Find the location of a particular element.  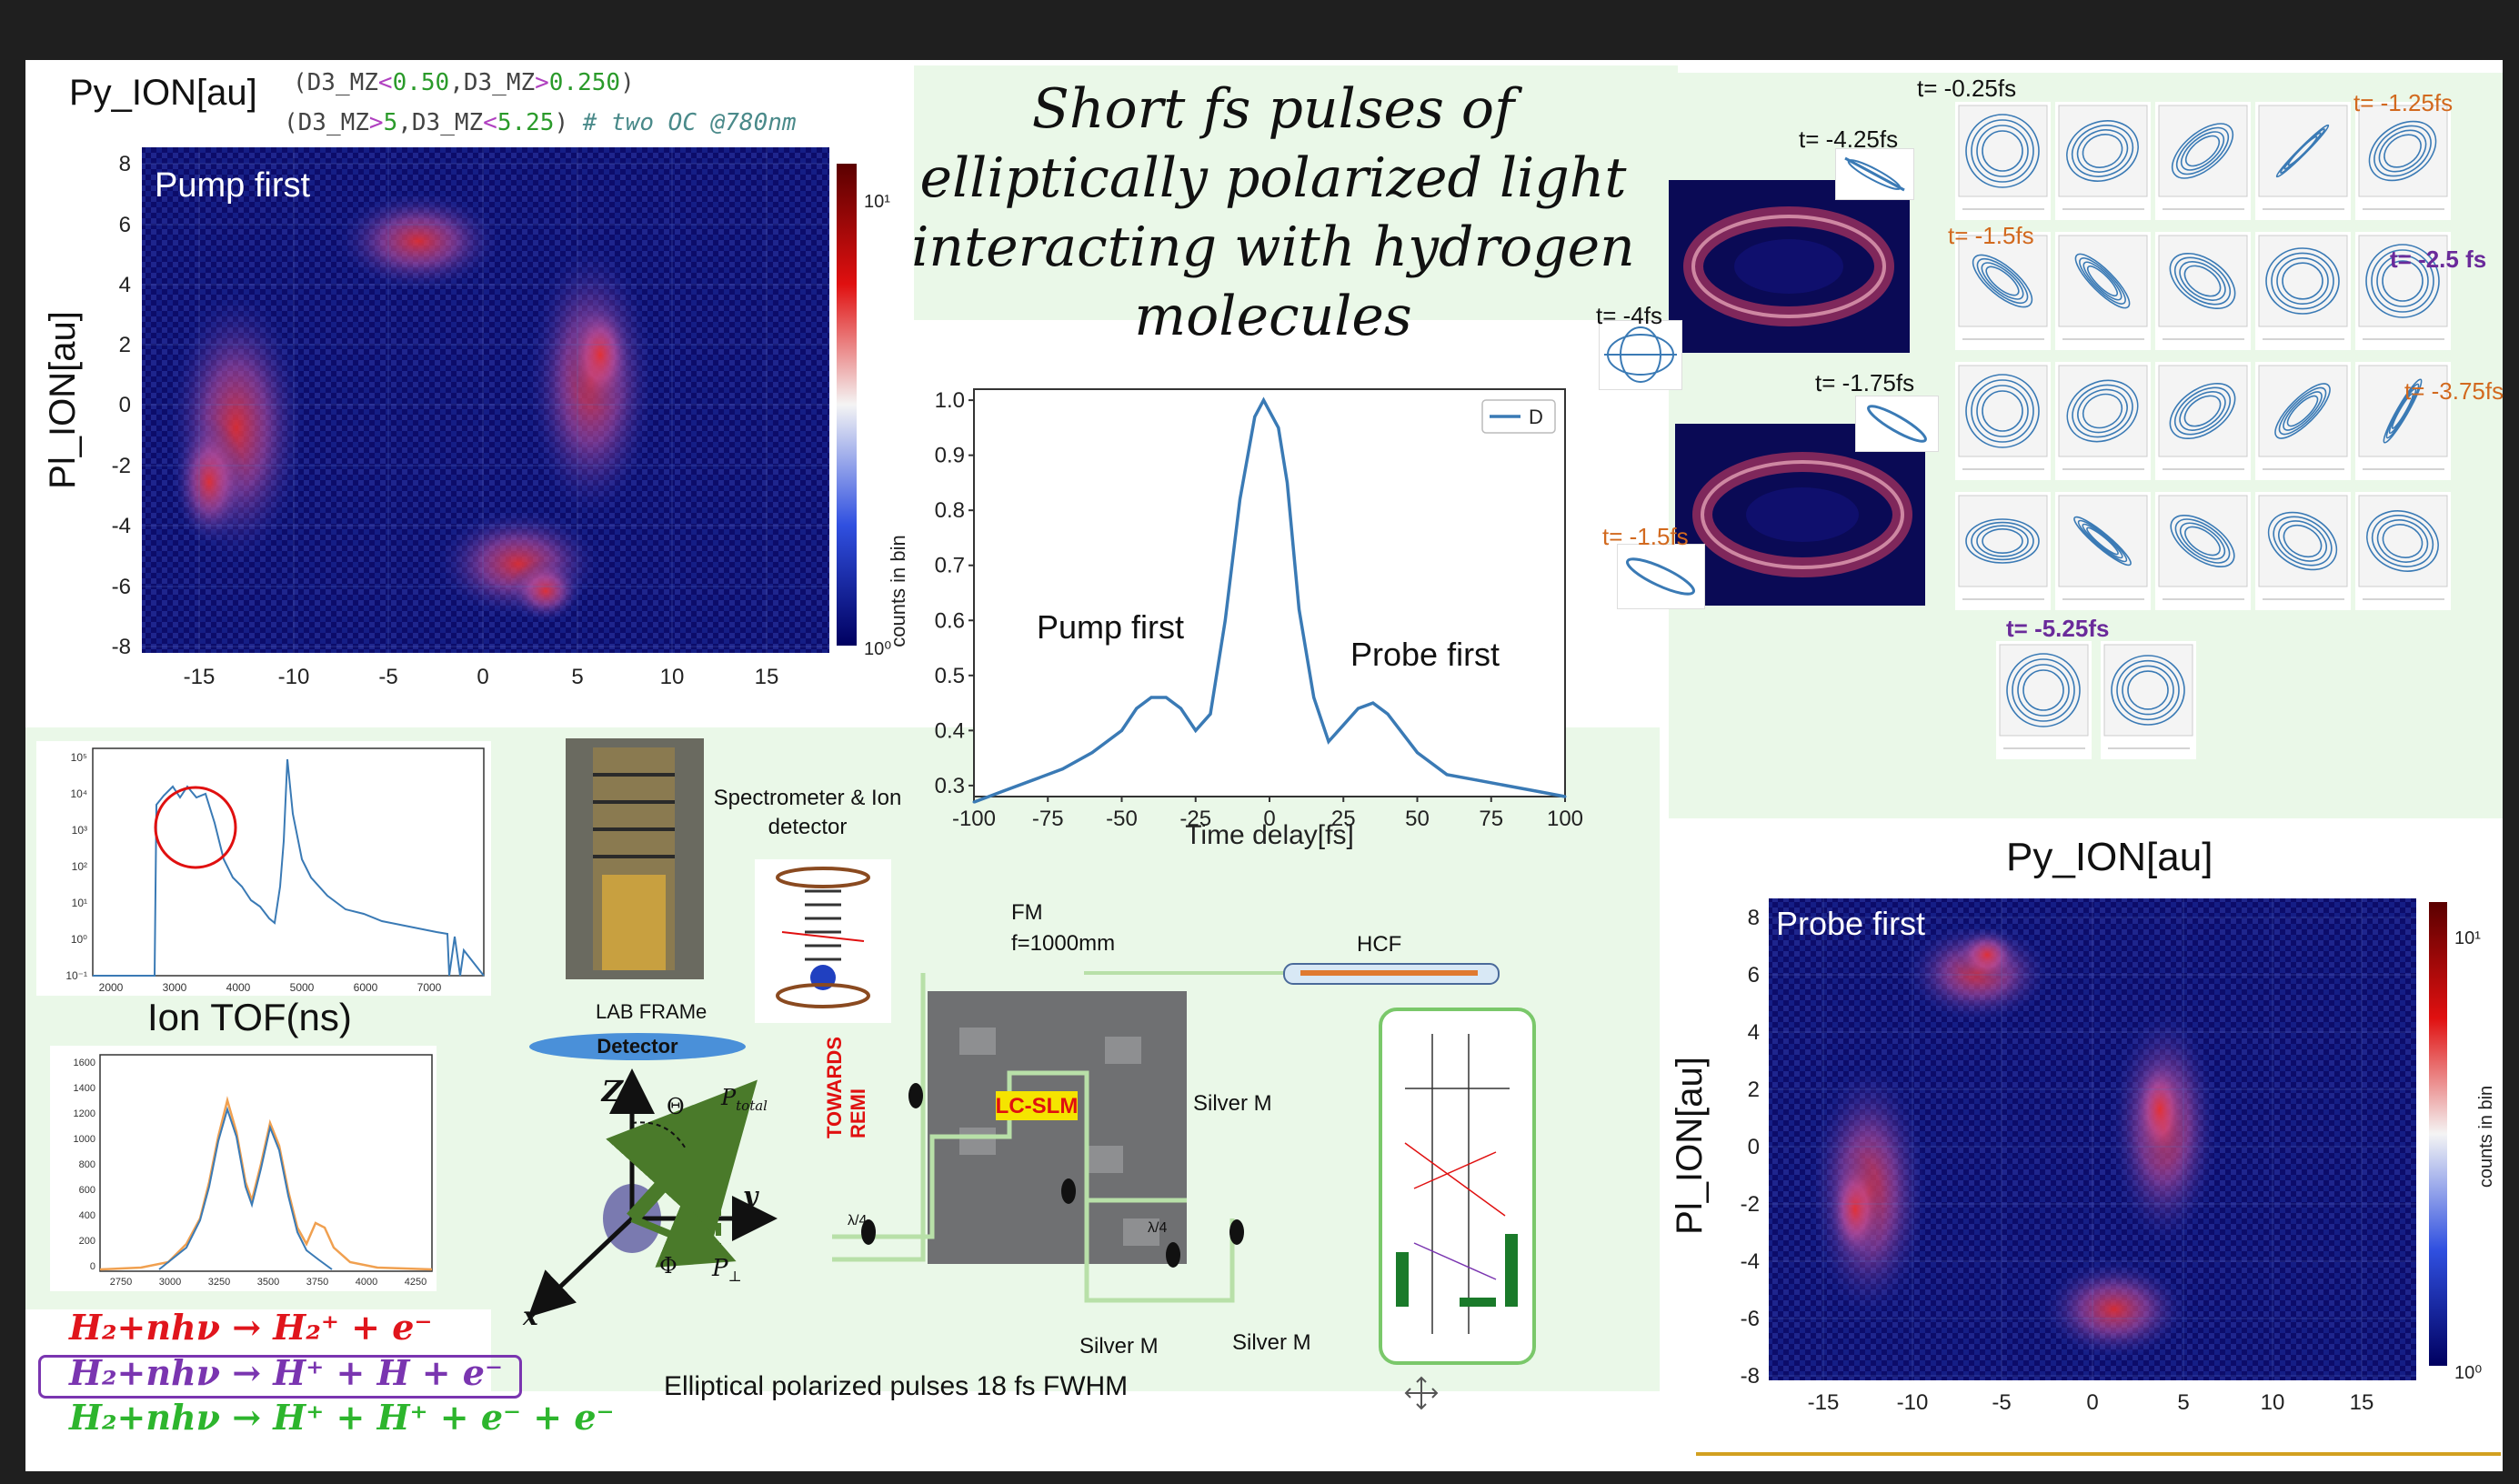

heatmap-top-y-ticks: 8 6 4 2 0 -2 -4 -6 -8 is located at coordinates (121, 405).